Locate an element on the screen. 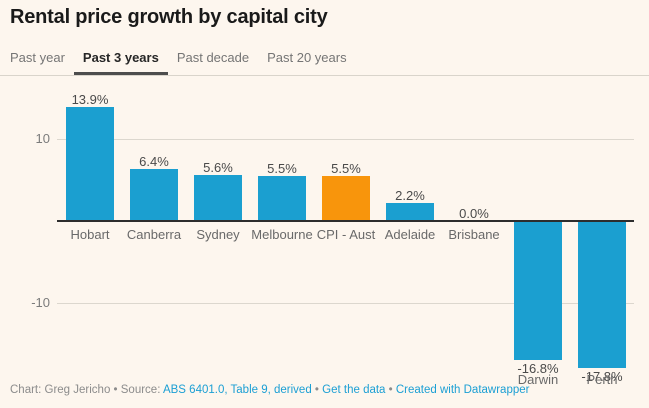 The image size is (649, 408). tab-past-3-years: Past 3 years is located at coordinates (121, 60).